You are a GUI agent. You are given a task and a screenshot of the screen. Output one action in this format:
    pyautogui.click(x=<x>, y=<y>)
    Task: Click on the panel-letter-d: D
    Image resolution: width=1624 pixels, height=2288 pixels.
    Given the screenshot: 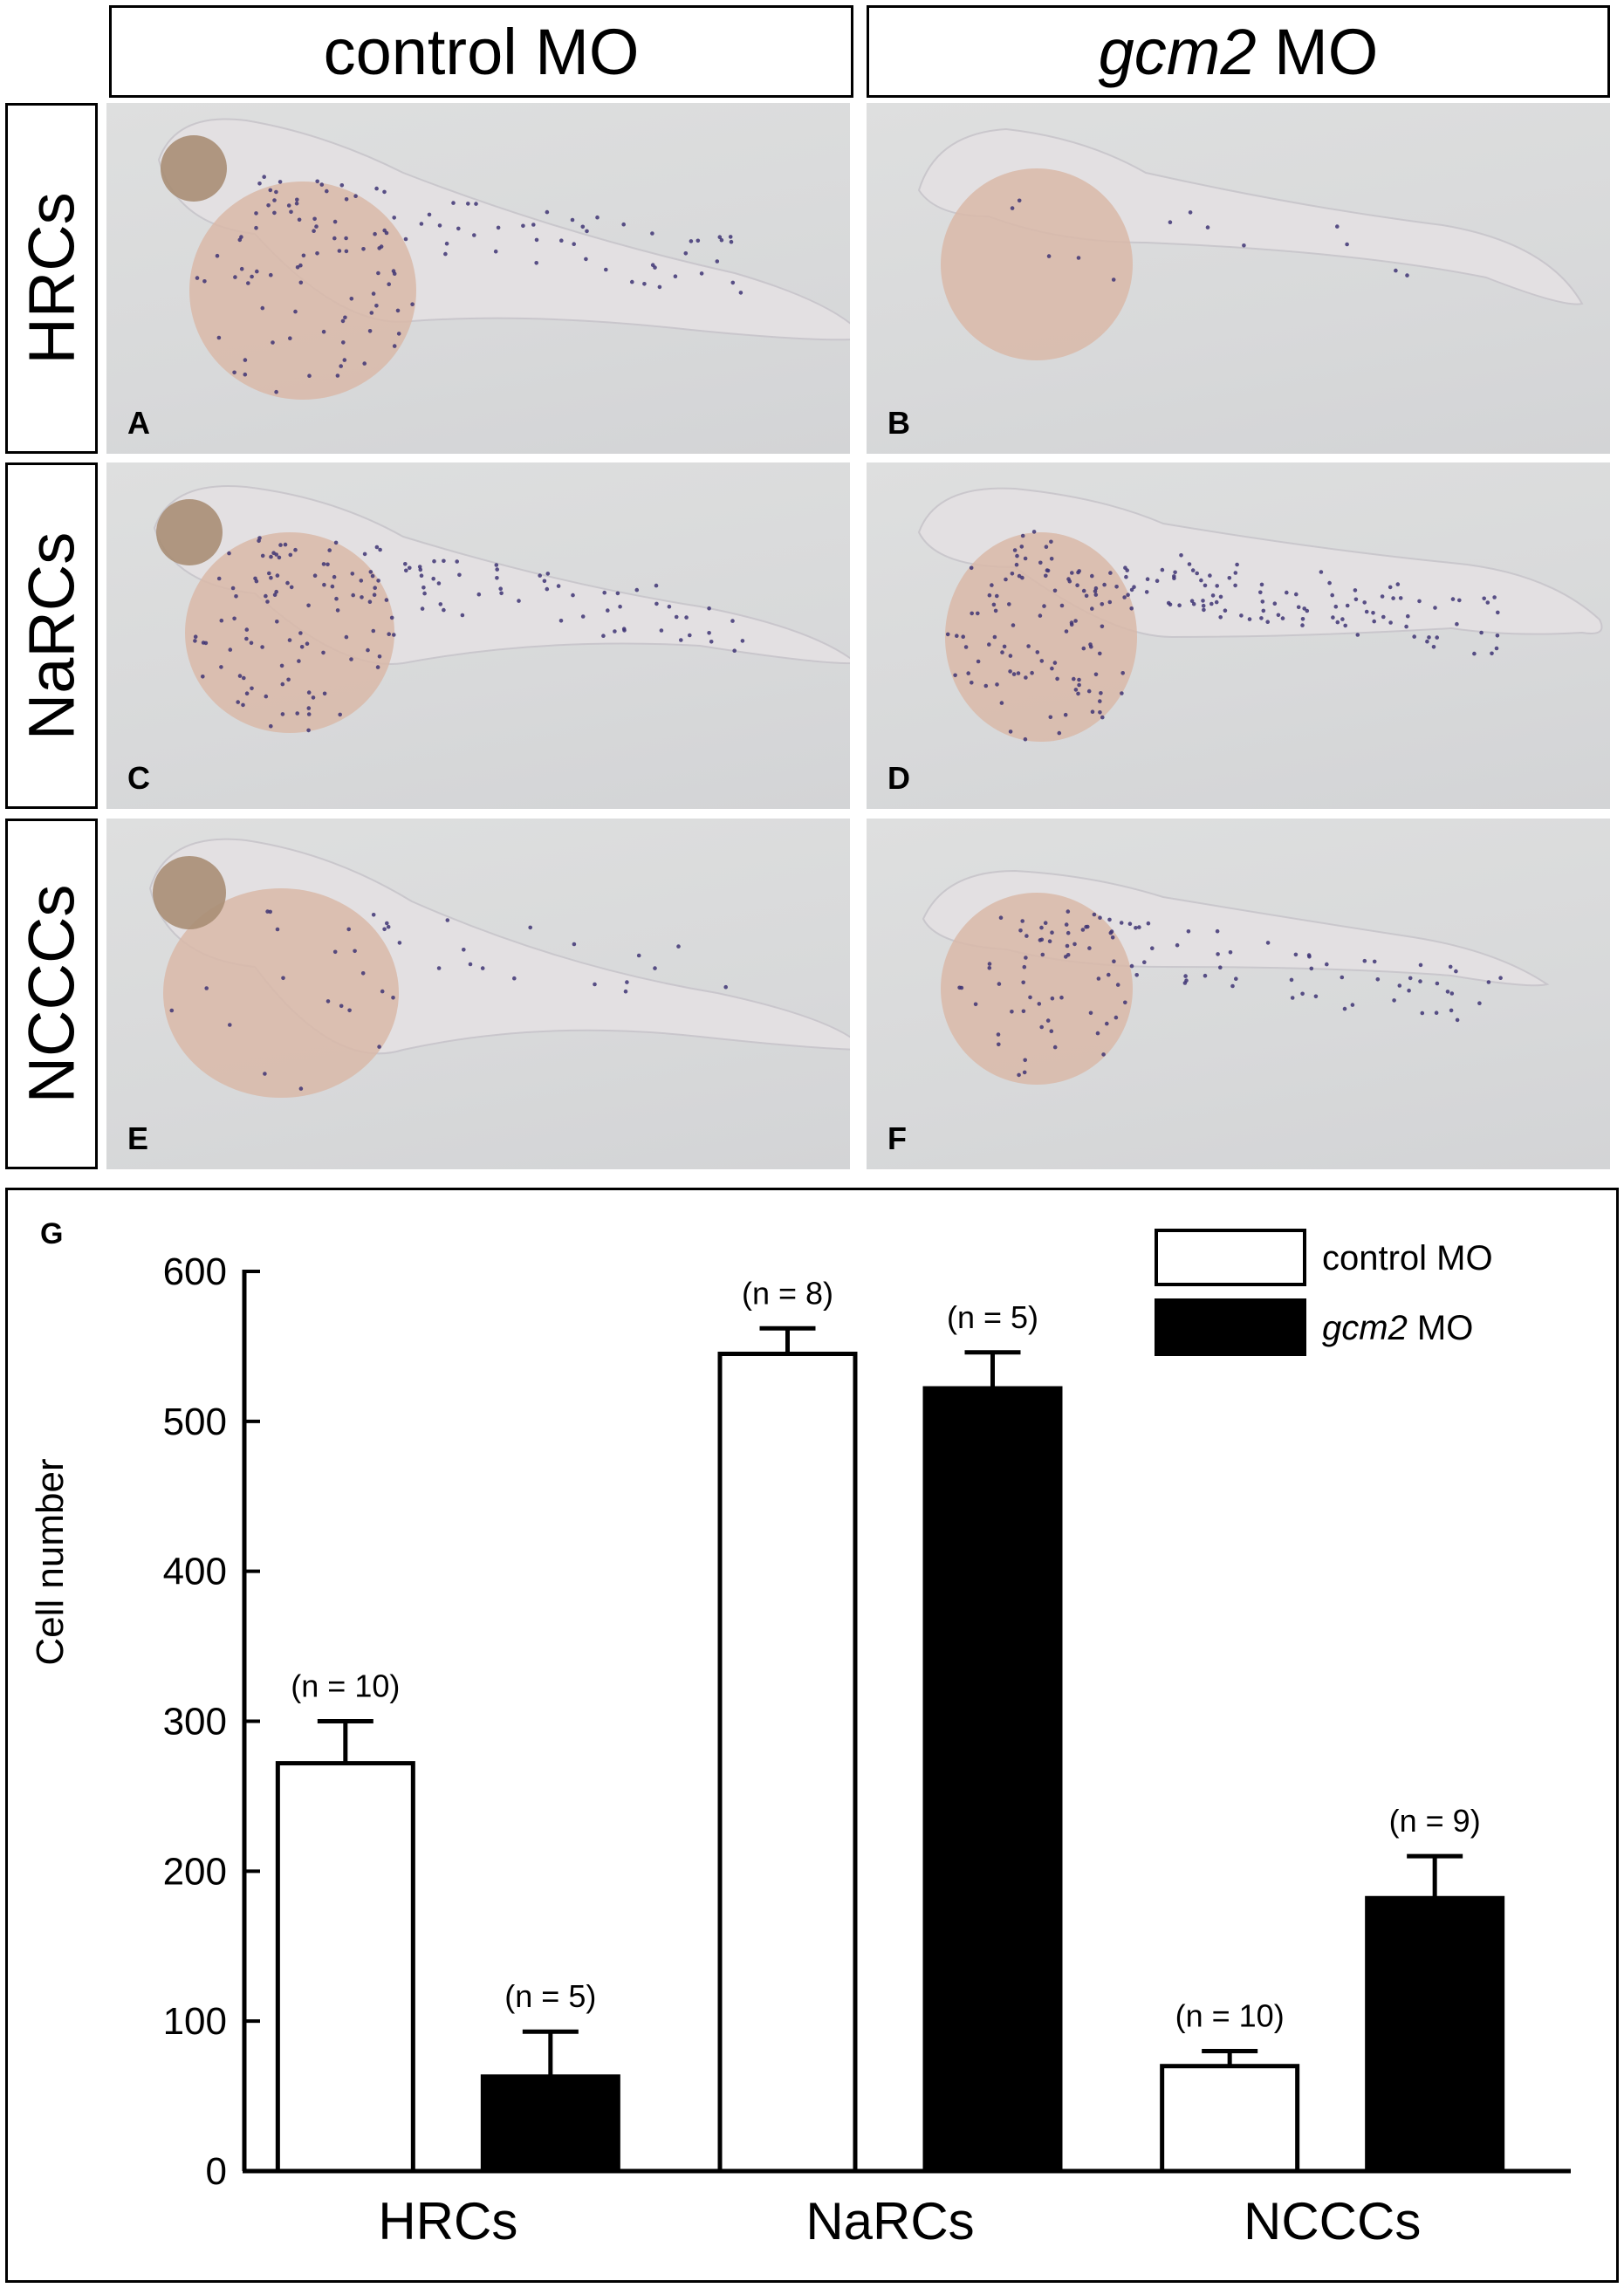 What is the action you would take?
    pyautogui.click(x=898, y=778)
    